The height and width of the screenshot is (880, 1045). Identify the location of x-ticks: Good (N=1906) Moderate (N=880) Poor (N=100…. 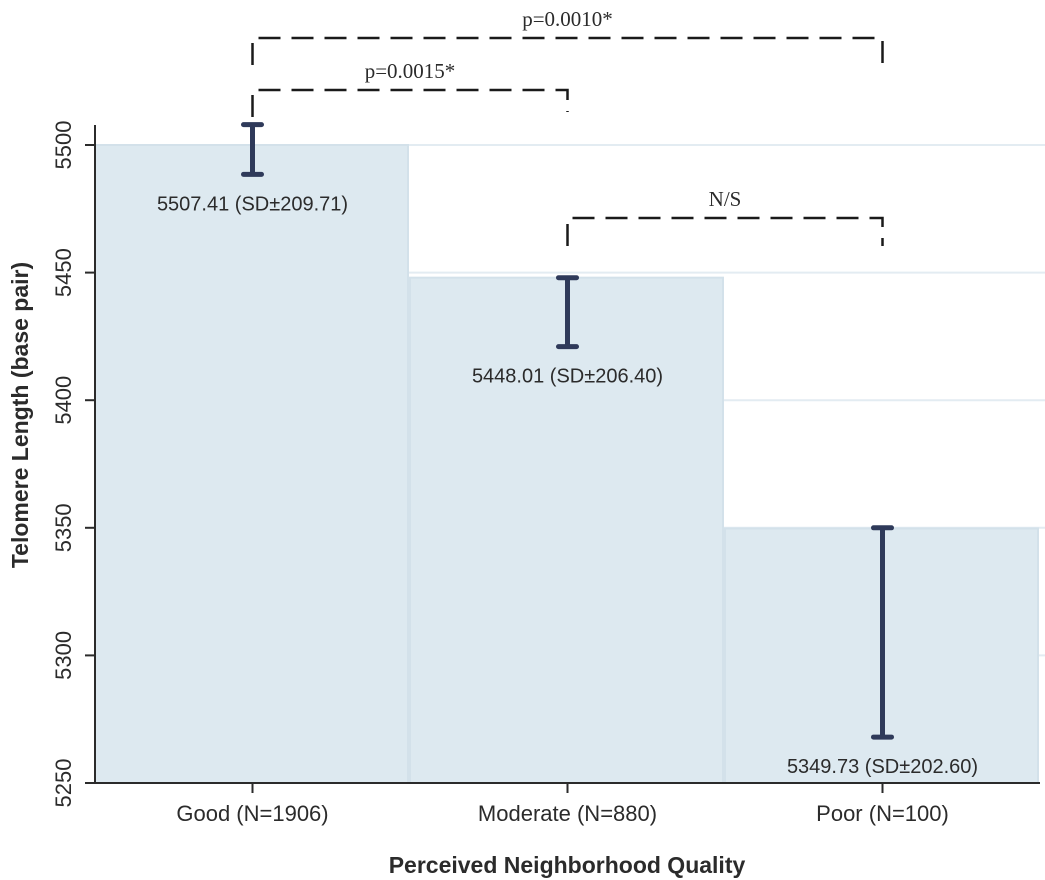
(562, 804).